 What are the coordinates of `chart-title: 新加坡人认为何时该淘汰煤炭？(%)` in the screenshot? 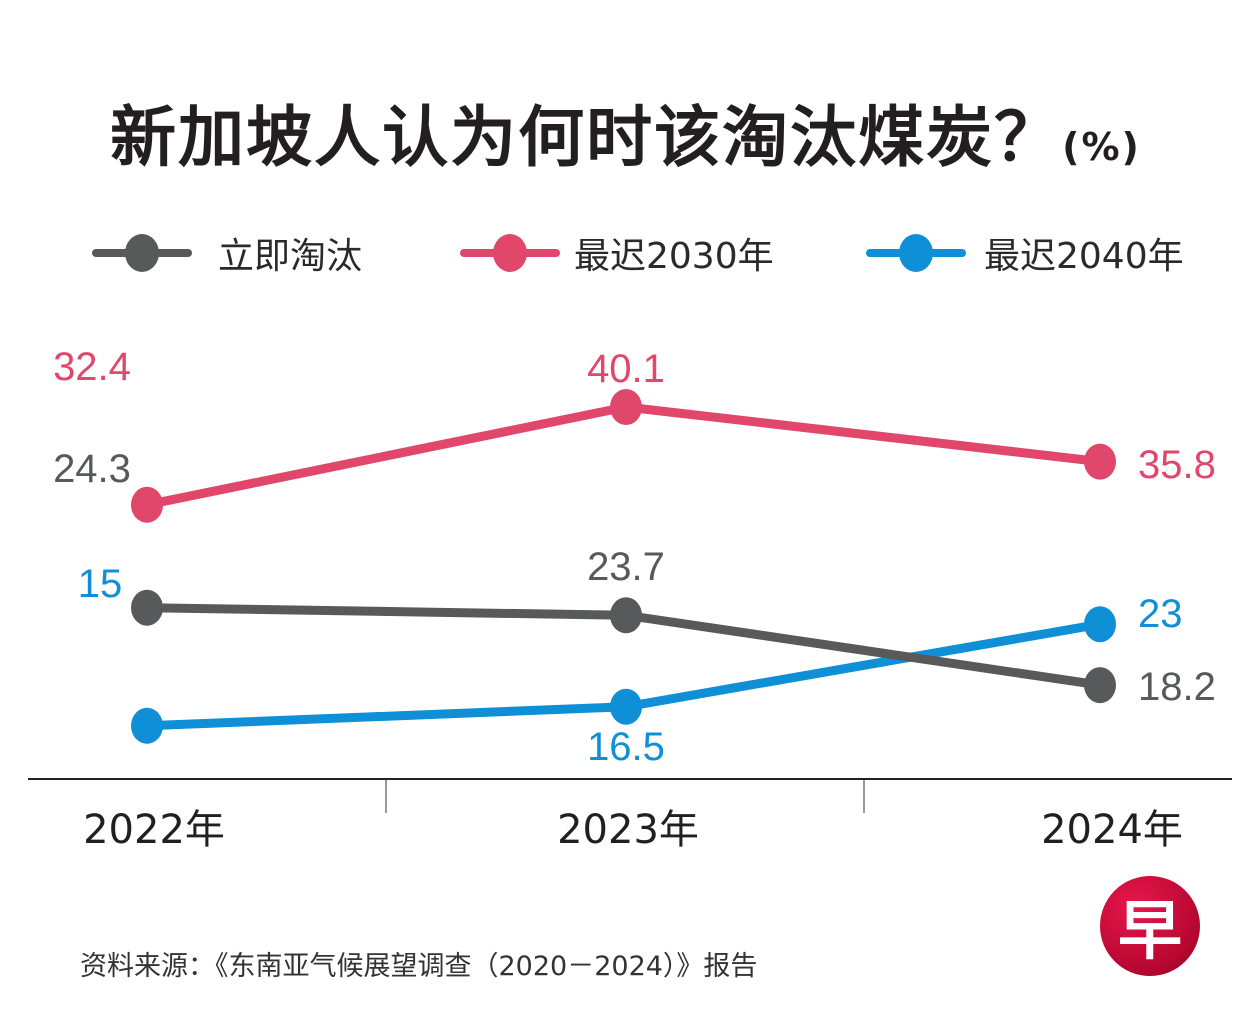 It's located at (625, 132).